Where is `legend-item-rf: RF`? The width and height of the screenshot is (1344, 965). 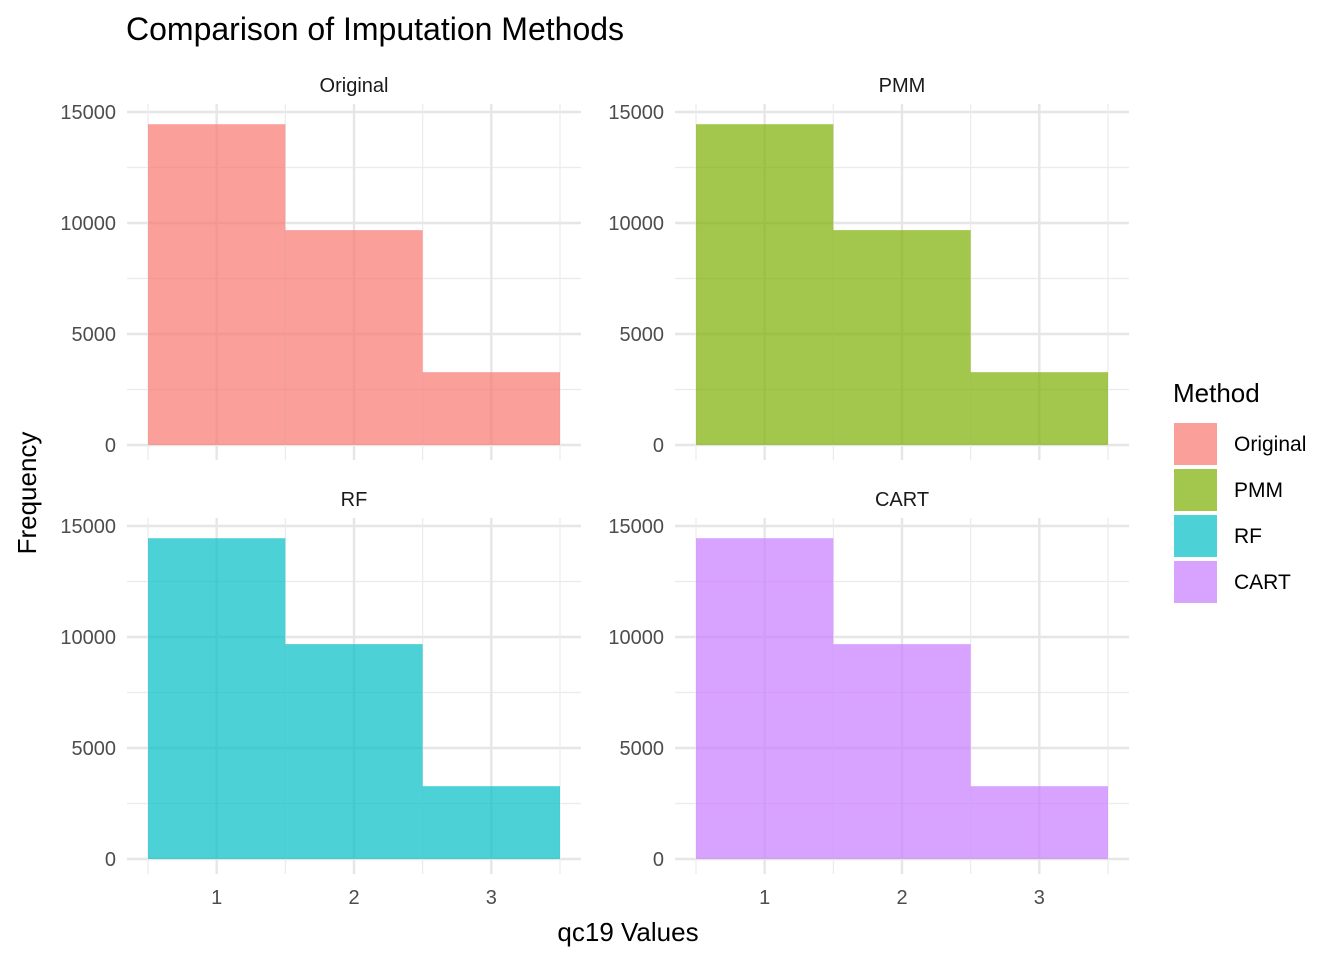
legend-item-rf: RF is located at coordinates (1218, 536).